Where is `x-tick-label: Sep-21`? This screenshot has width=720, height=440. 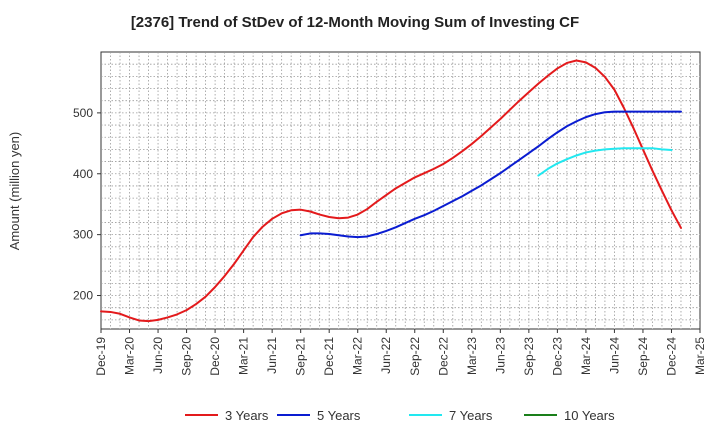
x-tick-label: Sep-21 is located at coordinates (301, 356).